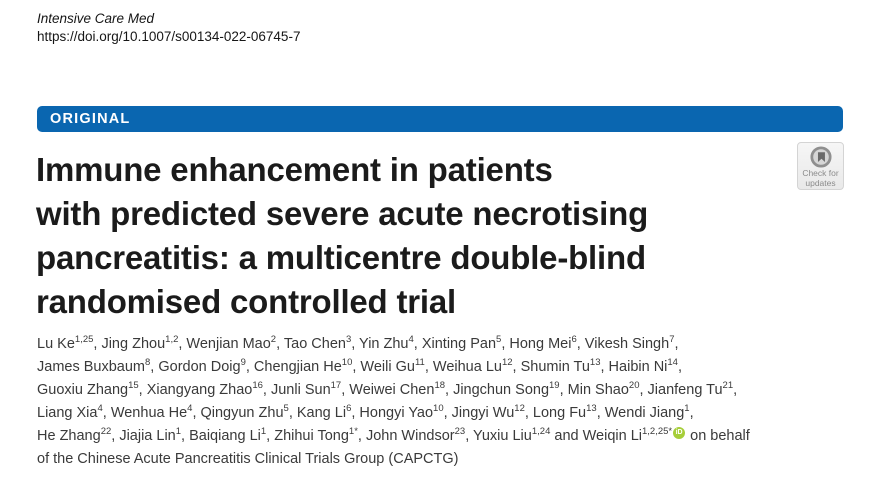 This screenshot has height=491, width=870. What do you see at coordinates (90, 119) in the screenshot?
I see `article-type-label: ORIGINAL` at bounding box center [90, 119].